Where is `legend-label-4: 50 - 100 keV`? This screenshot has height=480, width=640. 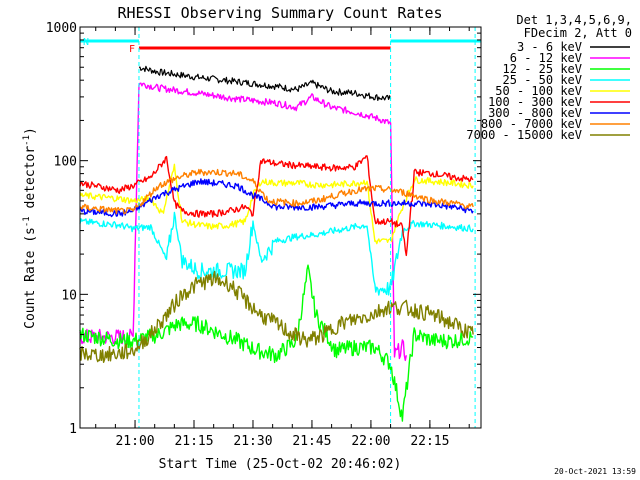
legend-label-4: 50 - 100 keV is located at coordinates (538, 91).